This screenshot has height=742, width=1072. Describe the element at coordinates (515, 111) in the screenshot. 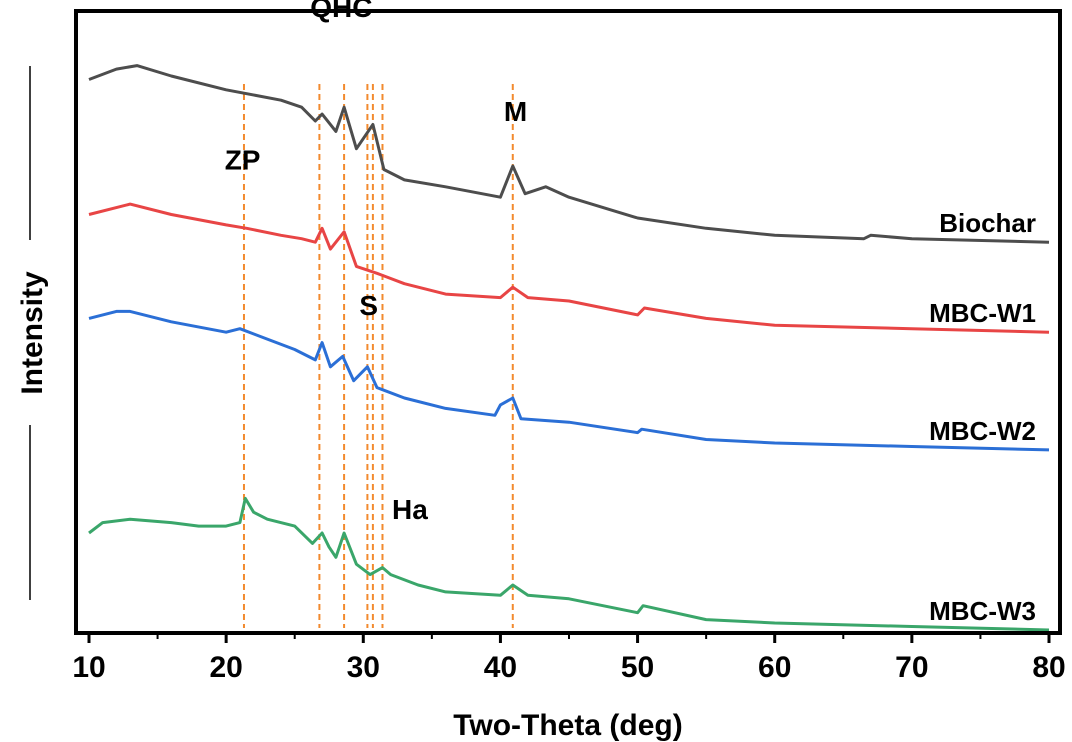

I see `peak-label: M` at that location.